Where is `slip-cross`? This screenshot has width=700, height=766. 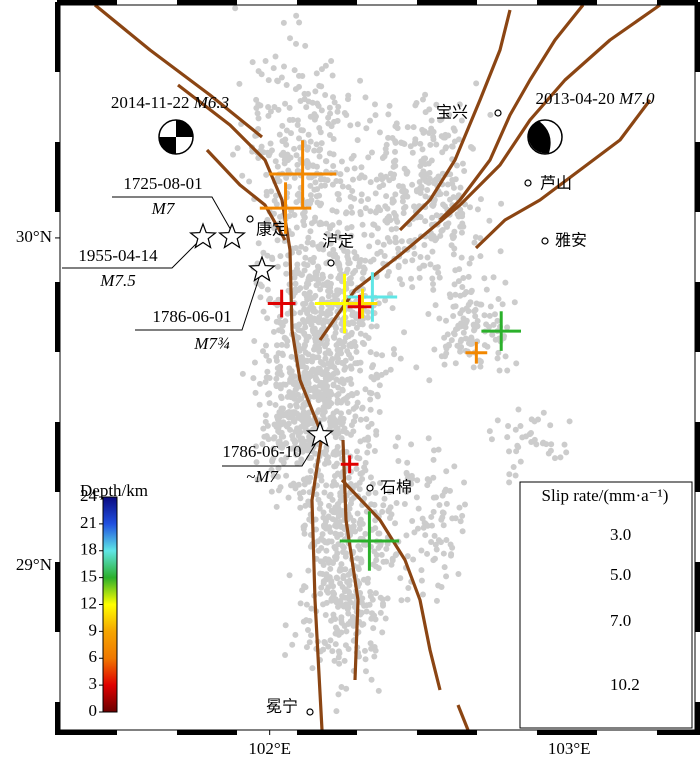
slip-cross is located at coordinates (285, 208).